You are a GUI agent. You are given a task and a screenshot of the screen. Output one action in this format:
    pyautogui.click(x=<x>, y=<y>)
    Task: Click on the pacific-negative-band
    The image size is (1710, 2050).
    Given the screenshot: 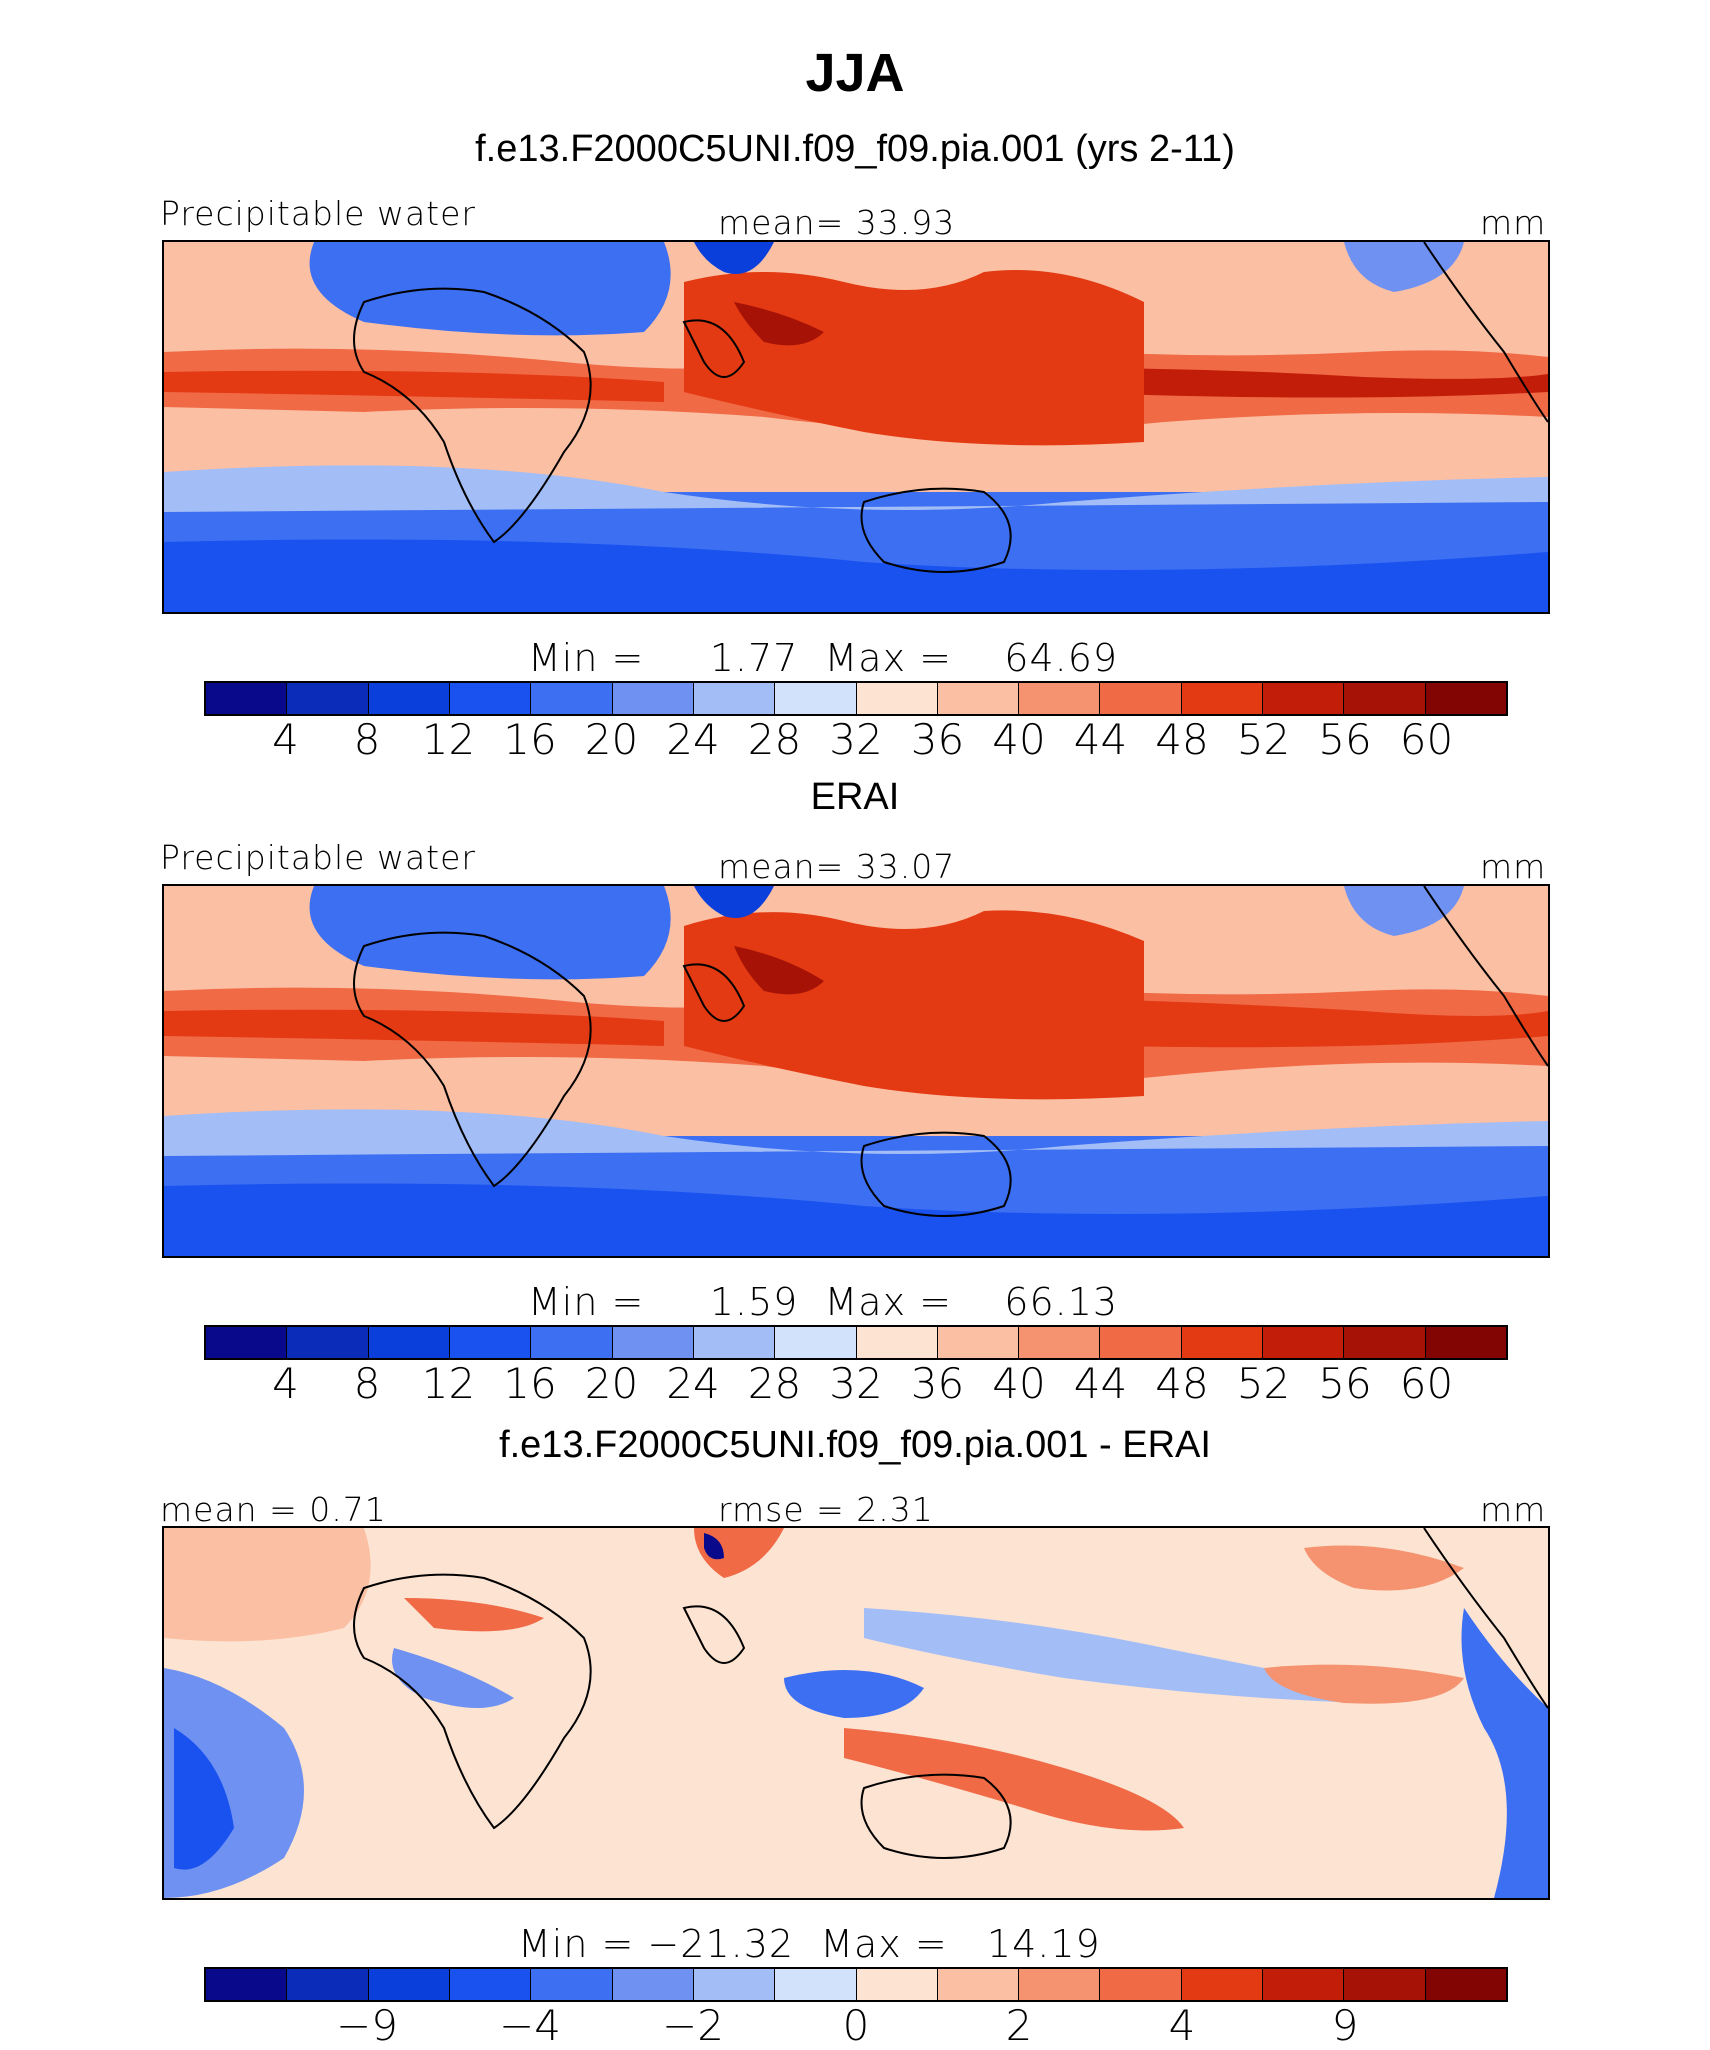 What is the action you would take?
    pyautogui.click(x=1114, y=1655)
    